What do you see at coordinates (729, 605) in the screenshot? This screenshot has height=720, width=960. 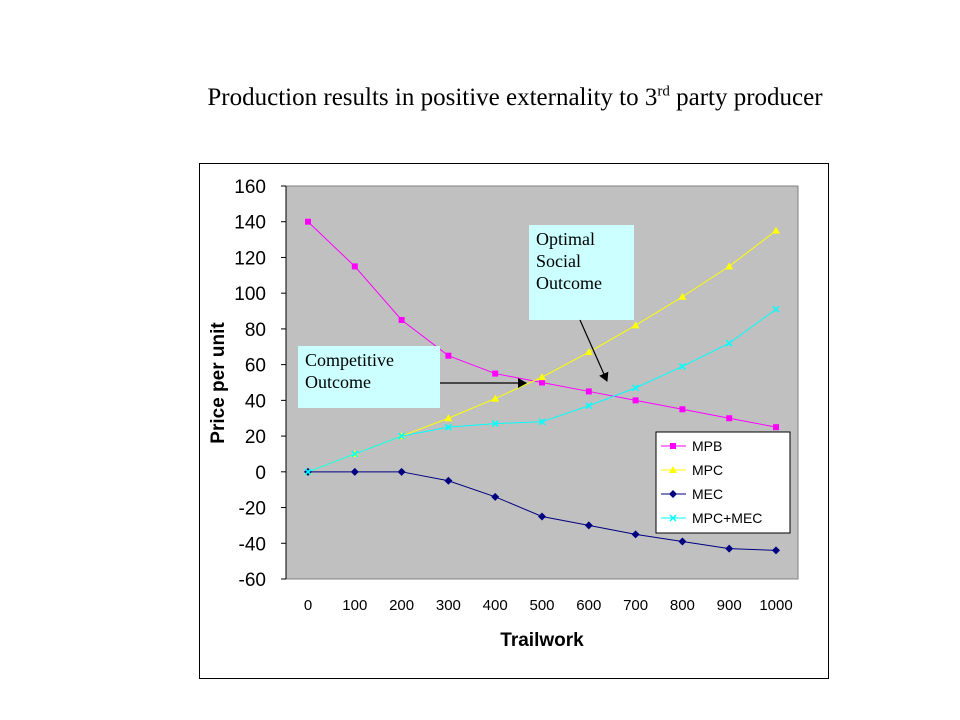 I see `x-tick-label: 900` at bounding box center [729, 605].